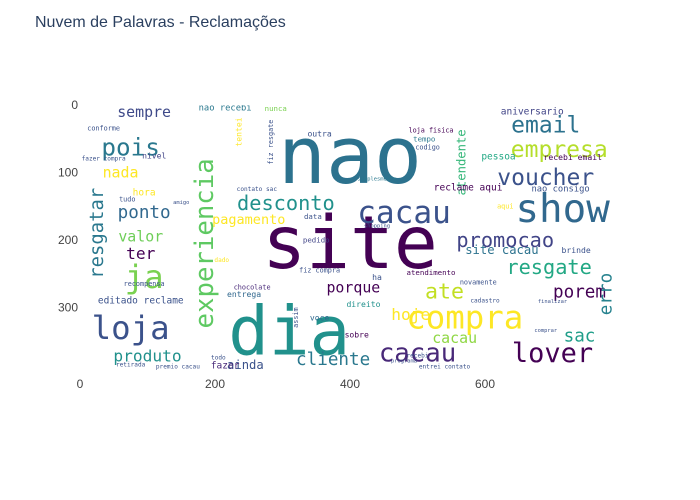 This screenshot has width=700, height=500. I want to click on x-tick-label: 200, so click(215, 384).